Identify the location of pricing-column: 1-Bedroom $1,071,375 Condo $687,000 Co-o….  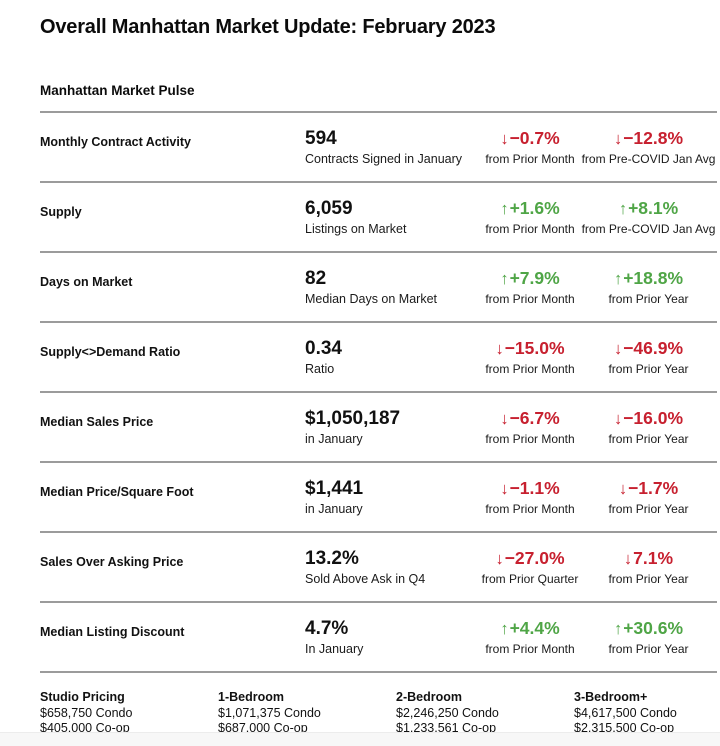
(307, 713).